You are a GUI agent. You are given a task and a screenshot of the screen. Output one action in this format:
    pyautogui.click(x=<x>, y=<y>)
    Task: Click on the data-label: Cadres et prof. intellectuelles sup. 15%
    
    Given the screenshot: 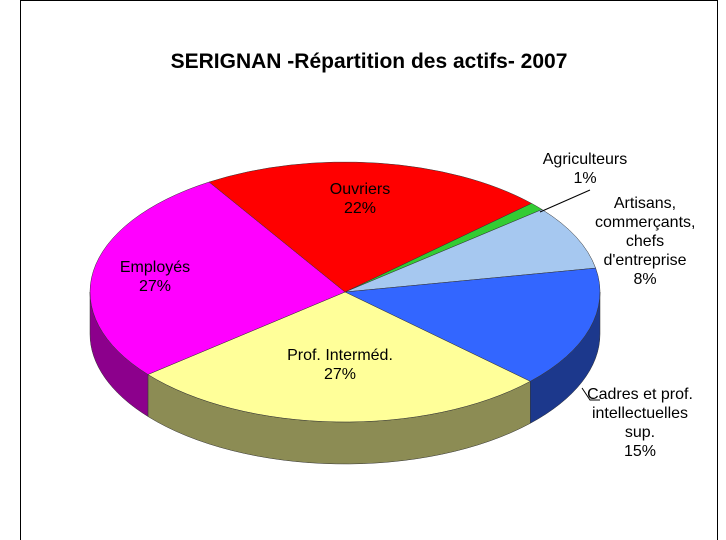 What is the action you would take?
    pyautogui.click(x=640, y=423)
    